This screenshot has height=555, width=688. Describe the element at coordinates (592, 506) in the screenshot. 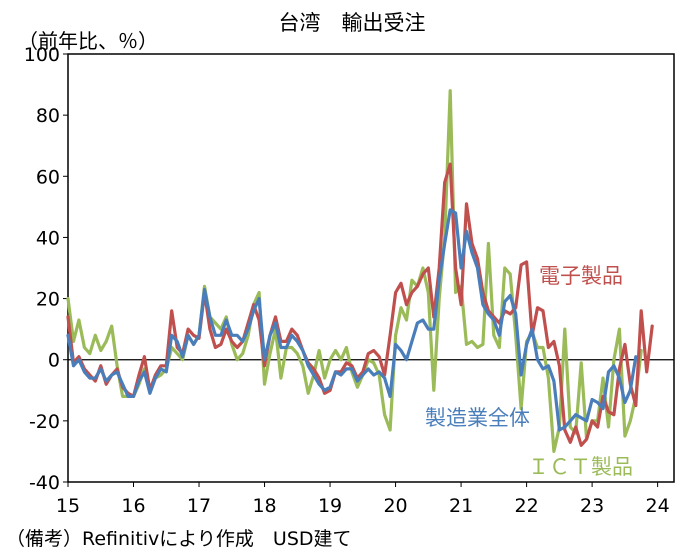

I see `x-tick-label: 23` at that location.